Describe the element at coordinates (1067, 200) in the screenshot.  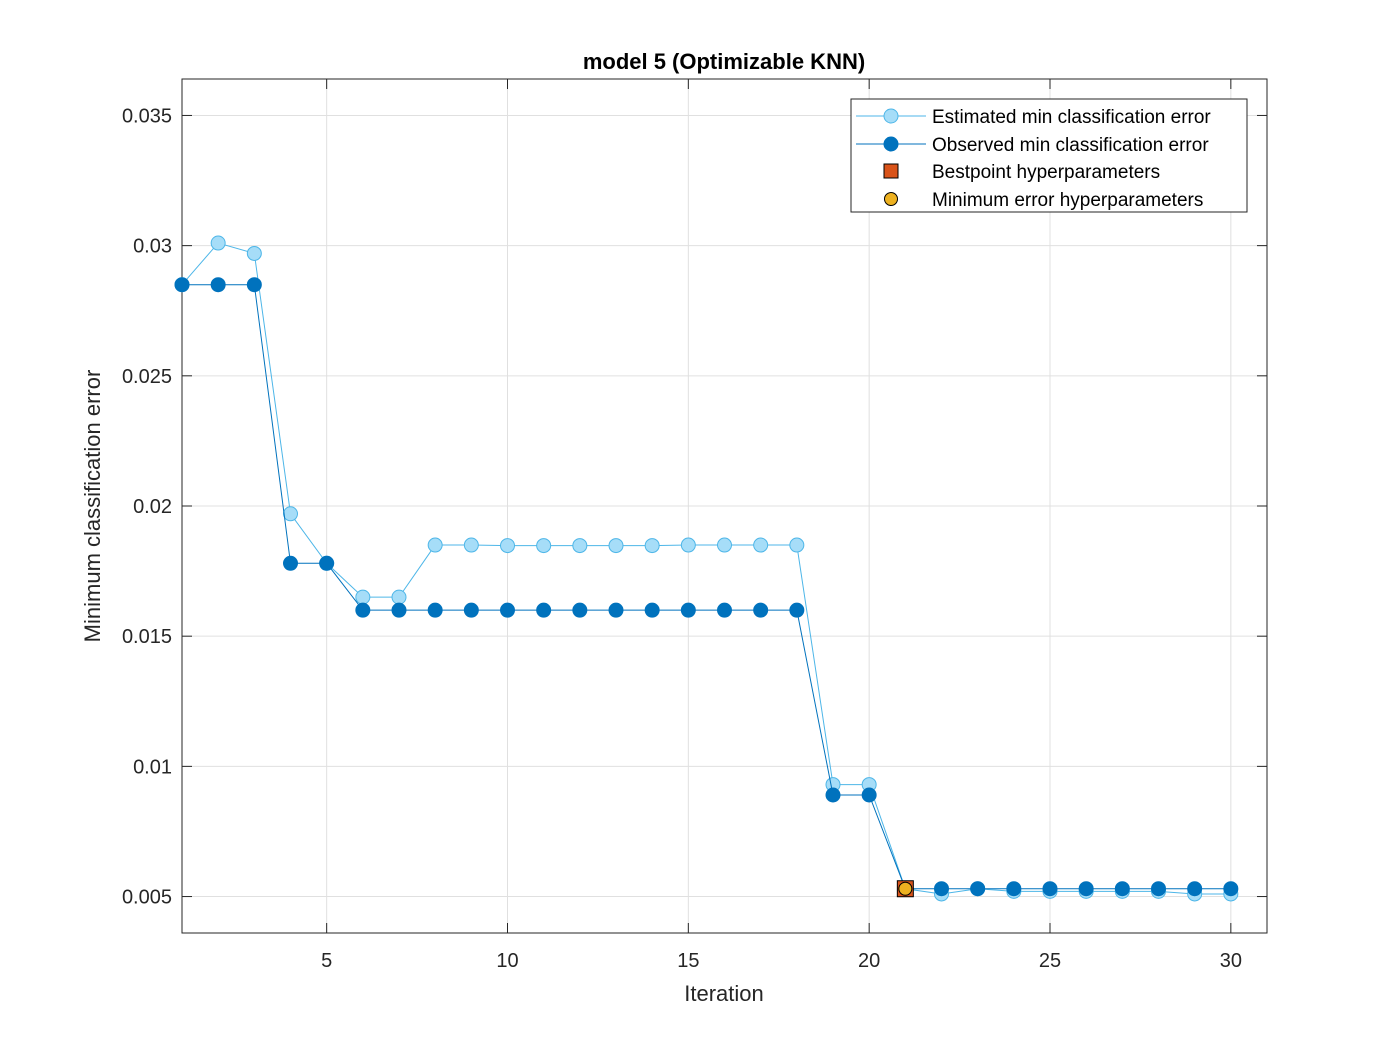
I see `legend-minerror-label: Minimum error hyperparameters` at that location.